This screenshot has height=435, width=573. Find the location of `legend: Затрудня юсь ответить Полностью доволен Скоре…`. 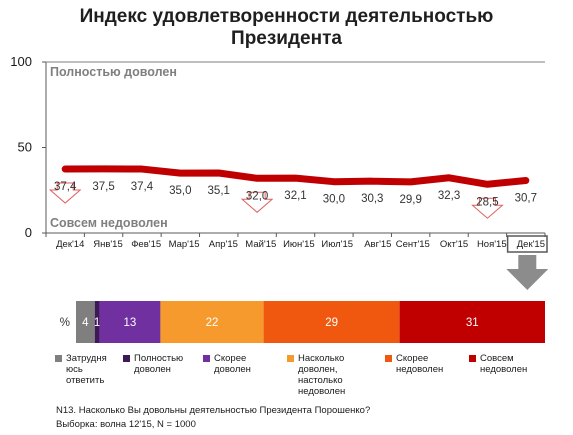

legend: Затрудня юсь ответить Полностью доволен Скоре… is located at coordinates (305, 378).